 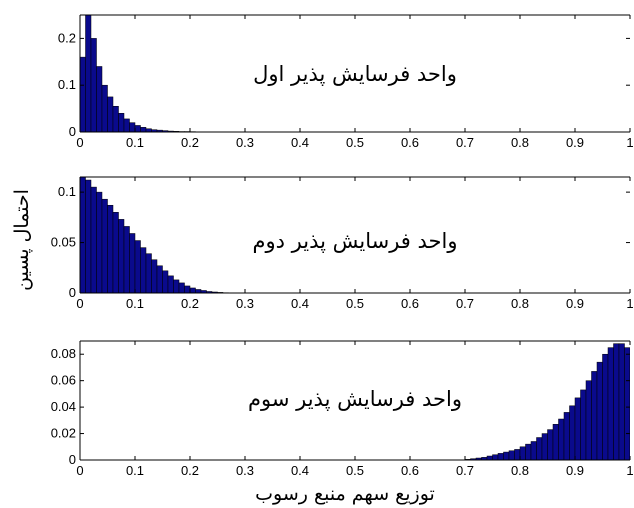 What do you see at coordinates (355, 74) in the screenshot?
I see `panel-label: واحد فرسایش پذیر اول` at bounding box center [355, 74].